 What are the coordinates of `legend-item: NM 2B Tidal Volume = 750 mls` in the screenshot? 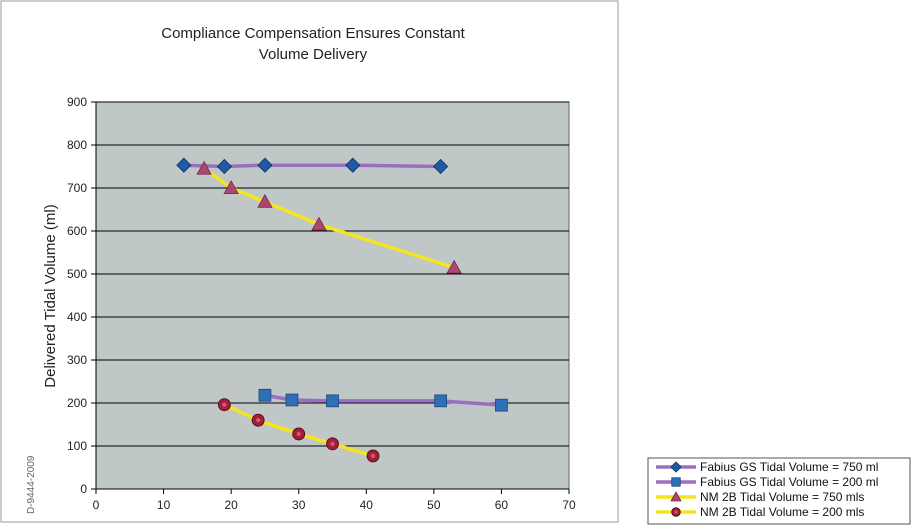 It's located at (760, 497).